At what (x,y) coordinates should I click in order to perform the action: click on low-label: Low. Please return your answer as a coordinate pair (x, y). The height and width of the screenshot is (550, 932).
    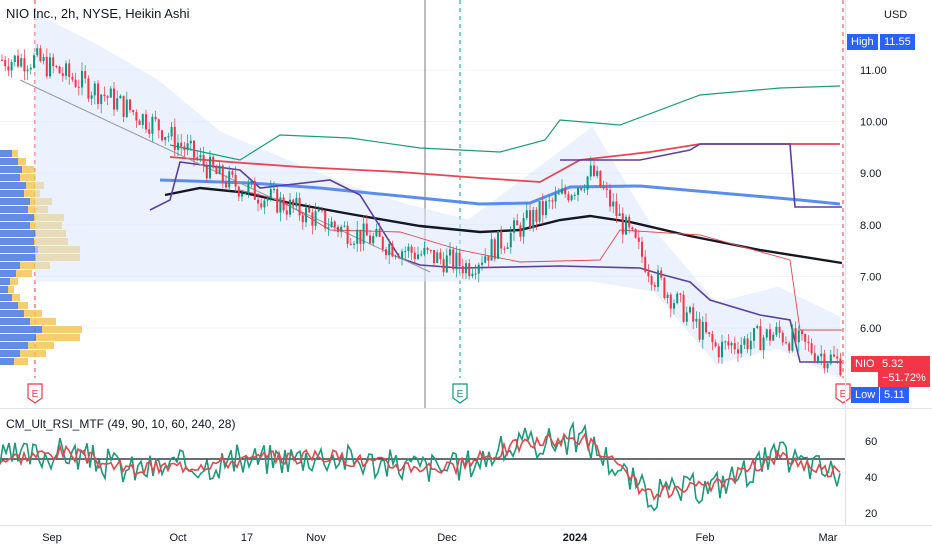
    Looking at the image, I should click on (865, 395).